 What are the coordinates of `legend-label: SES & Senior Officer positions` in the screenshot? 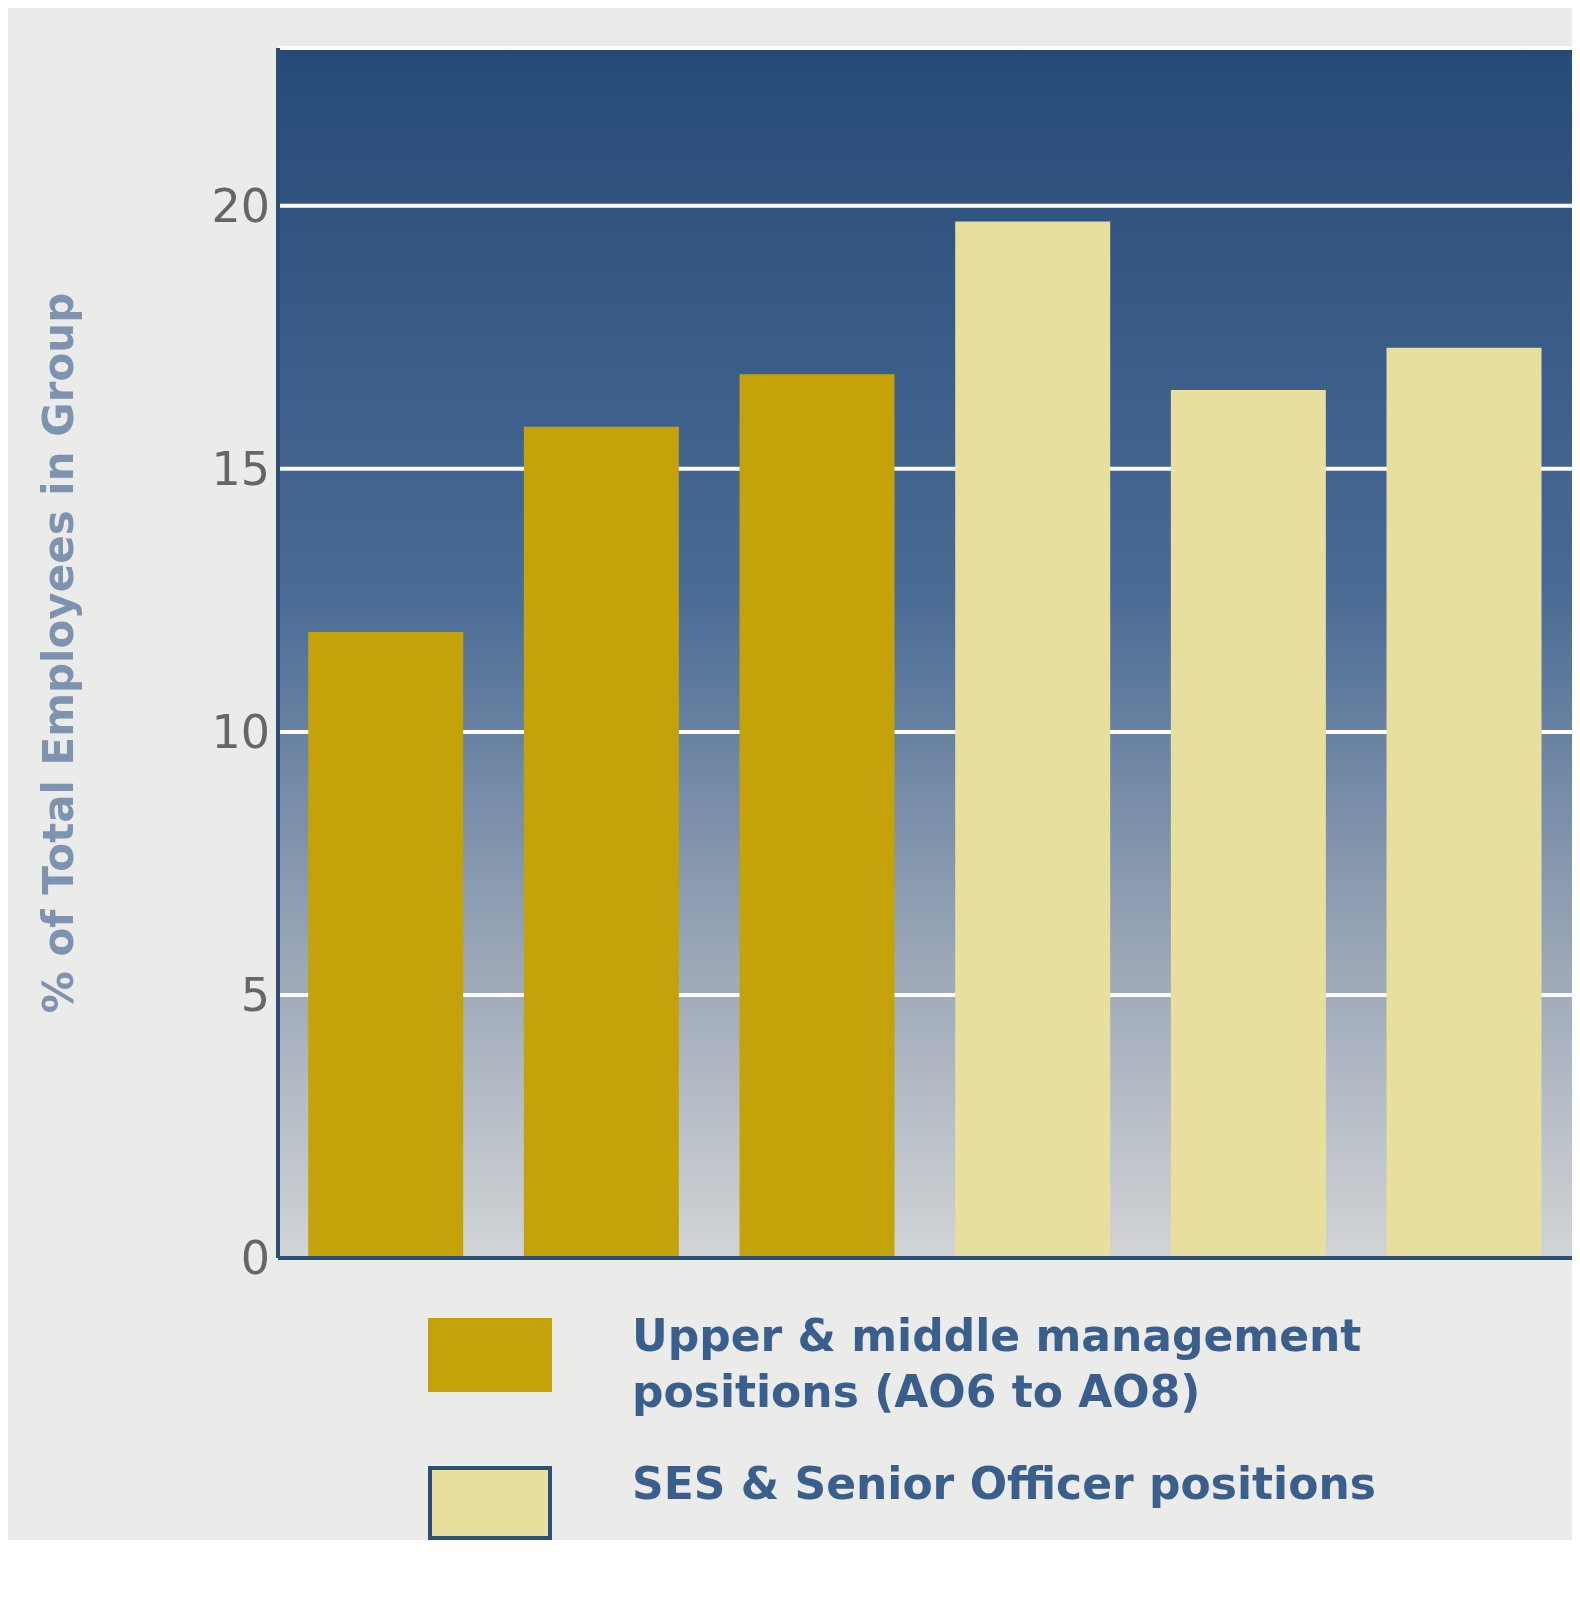 It's located at (1004, 1484).